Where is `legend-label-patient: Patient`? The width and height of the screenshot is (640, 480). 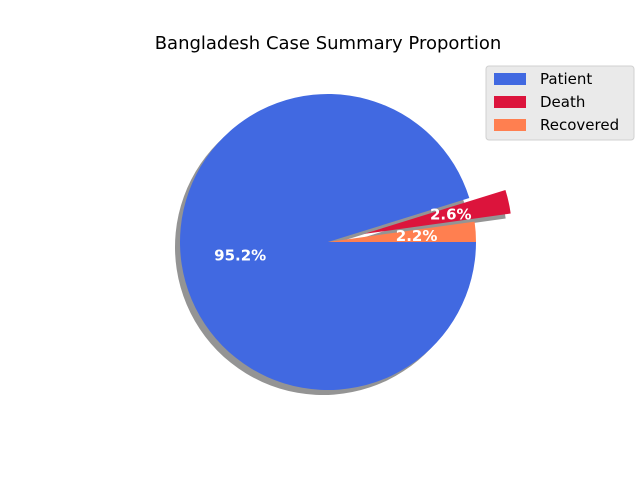 legend-label-patient: Patient is located at coordinates (566, 79).